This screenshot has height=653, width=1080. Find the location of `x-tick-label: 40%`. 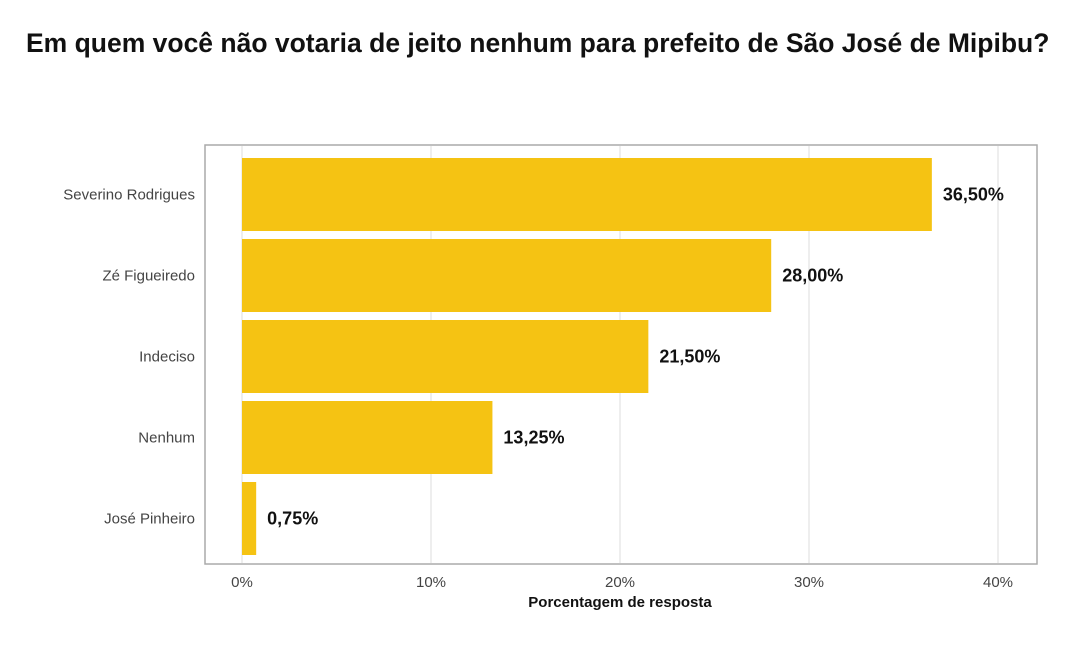

x-tick-label: 40% is located at coordinates (998, 582).